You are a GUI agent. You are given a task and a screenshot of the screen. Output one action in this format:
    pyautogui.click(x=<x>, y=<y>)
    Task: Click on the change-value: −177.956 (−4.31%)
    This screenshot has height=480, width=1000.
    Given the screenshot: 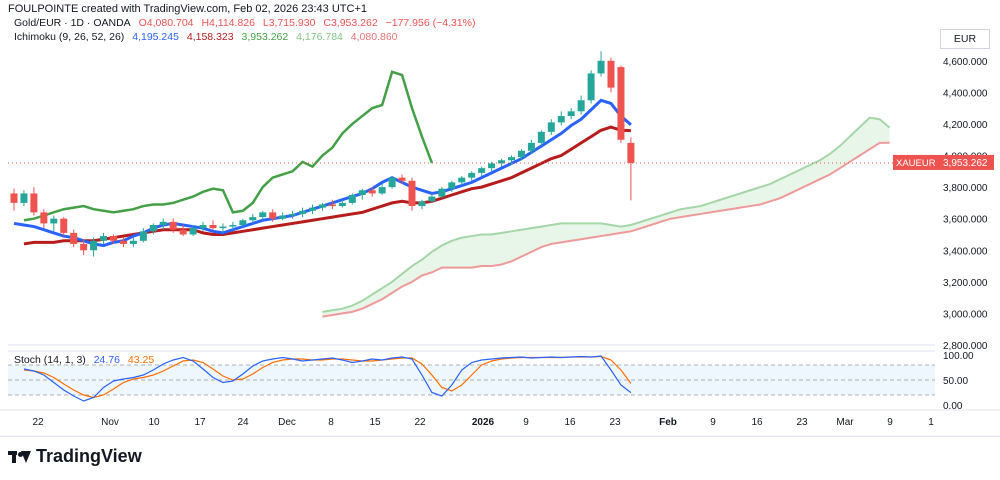 What is the action you would take?
    pyautogui.click(x=430, y=23)
    